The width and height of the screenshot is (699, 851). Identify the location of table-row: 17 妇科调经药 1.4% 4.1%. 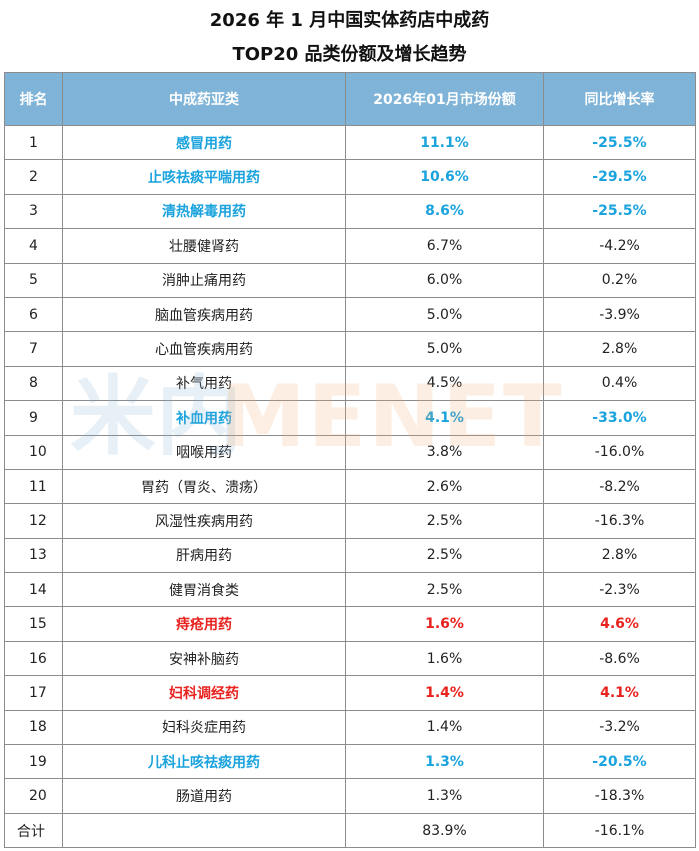
(350, 693).